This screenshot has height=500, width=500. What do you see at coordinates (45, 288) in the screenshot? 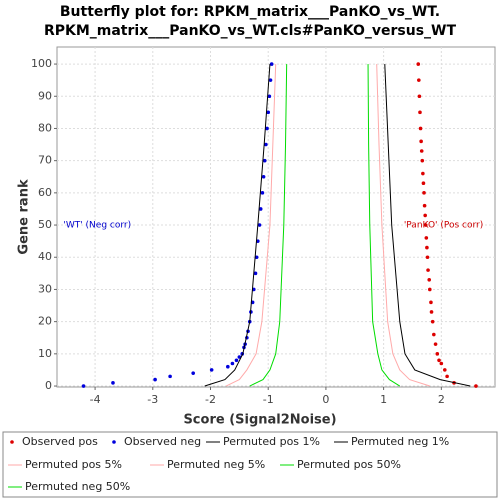
I see `y-tick-label: 30` at bounding box center [45, 288].